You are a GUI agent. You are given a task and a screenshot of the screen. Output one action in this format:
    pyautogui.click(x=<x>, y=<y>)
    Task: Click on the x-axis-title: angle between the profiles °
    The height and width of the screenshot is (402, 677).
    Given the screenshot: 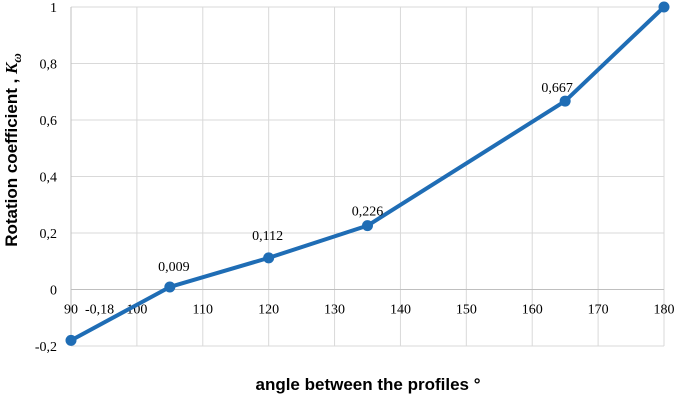 What is the action you would take?
    pyautogui.click(x=367, y=384)
    